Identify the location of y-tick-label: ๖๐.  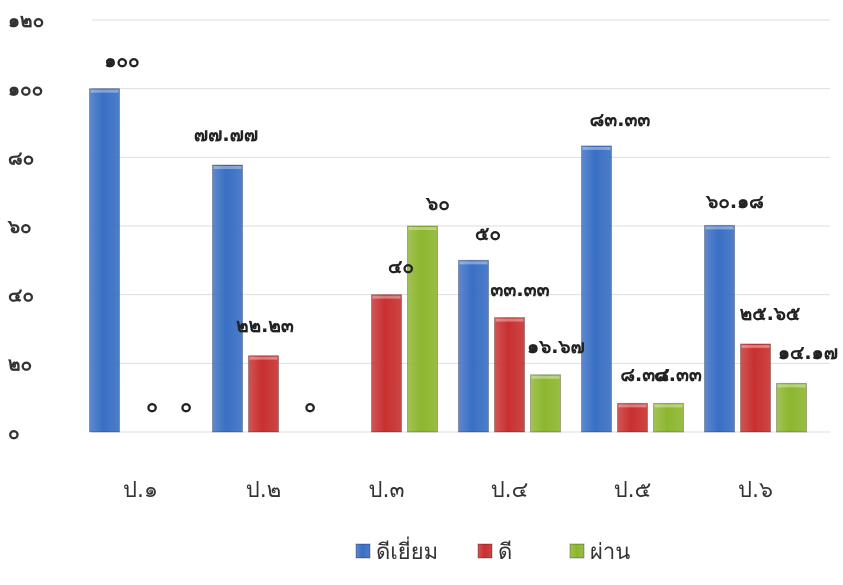
(19, 227).